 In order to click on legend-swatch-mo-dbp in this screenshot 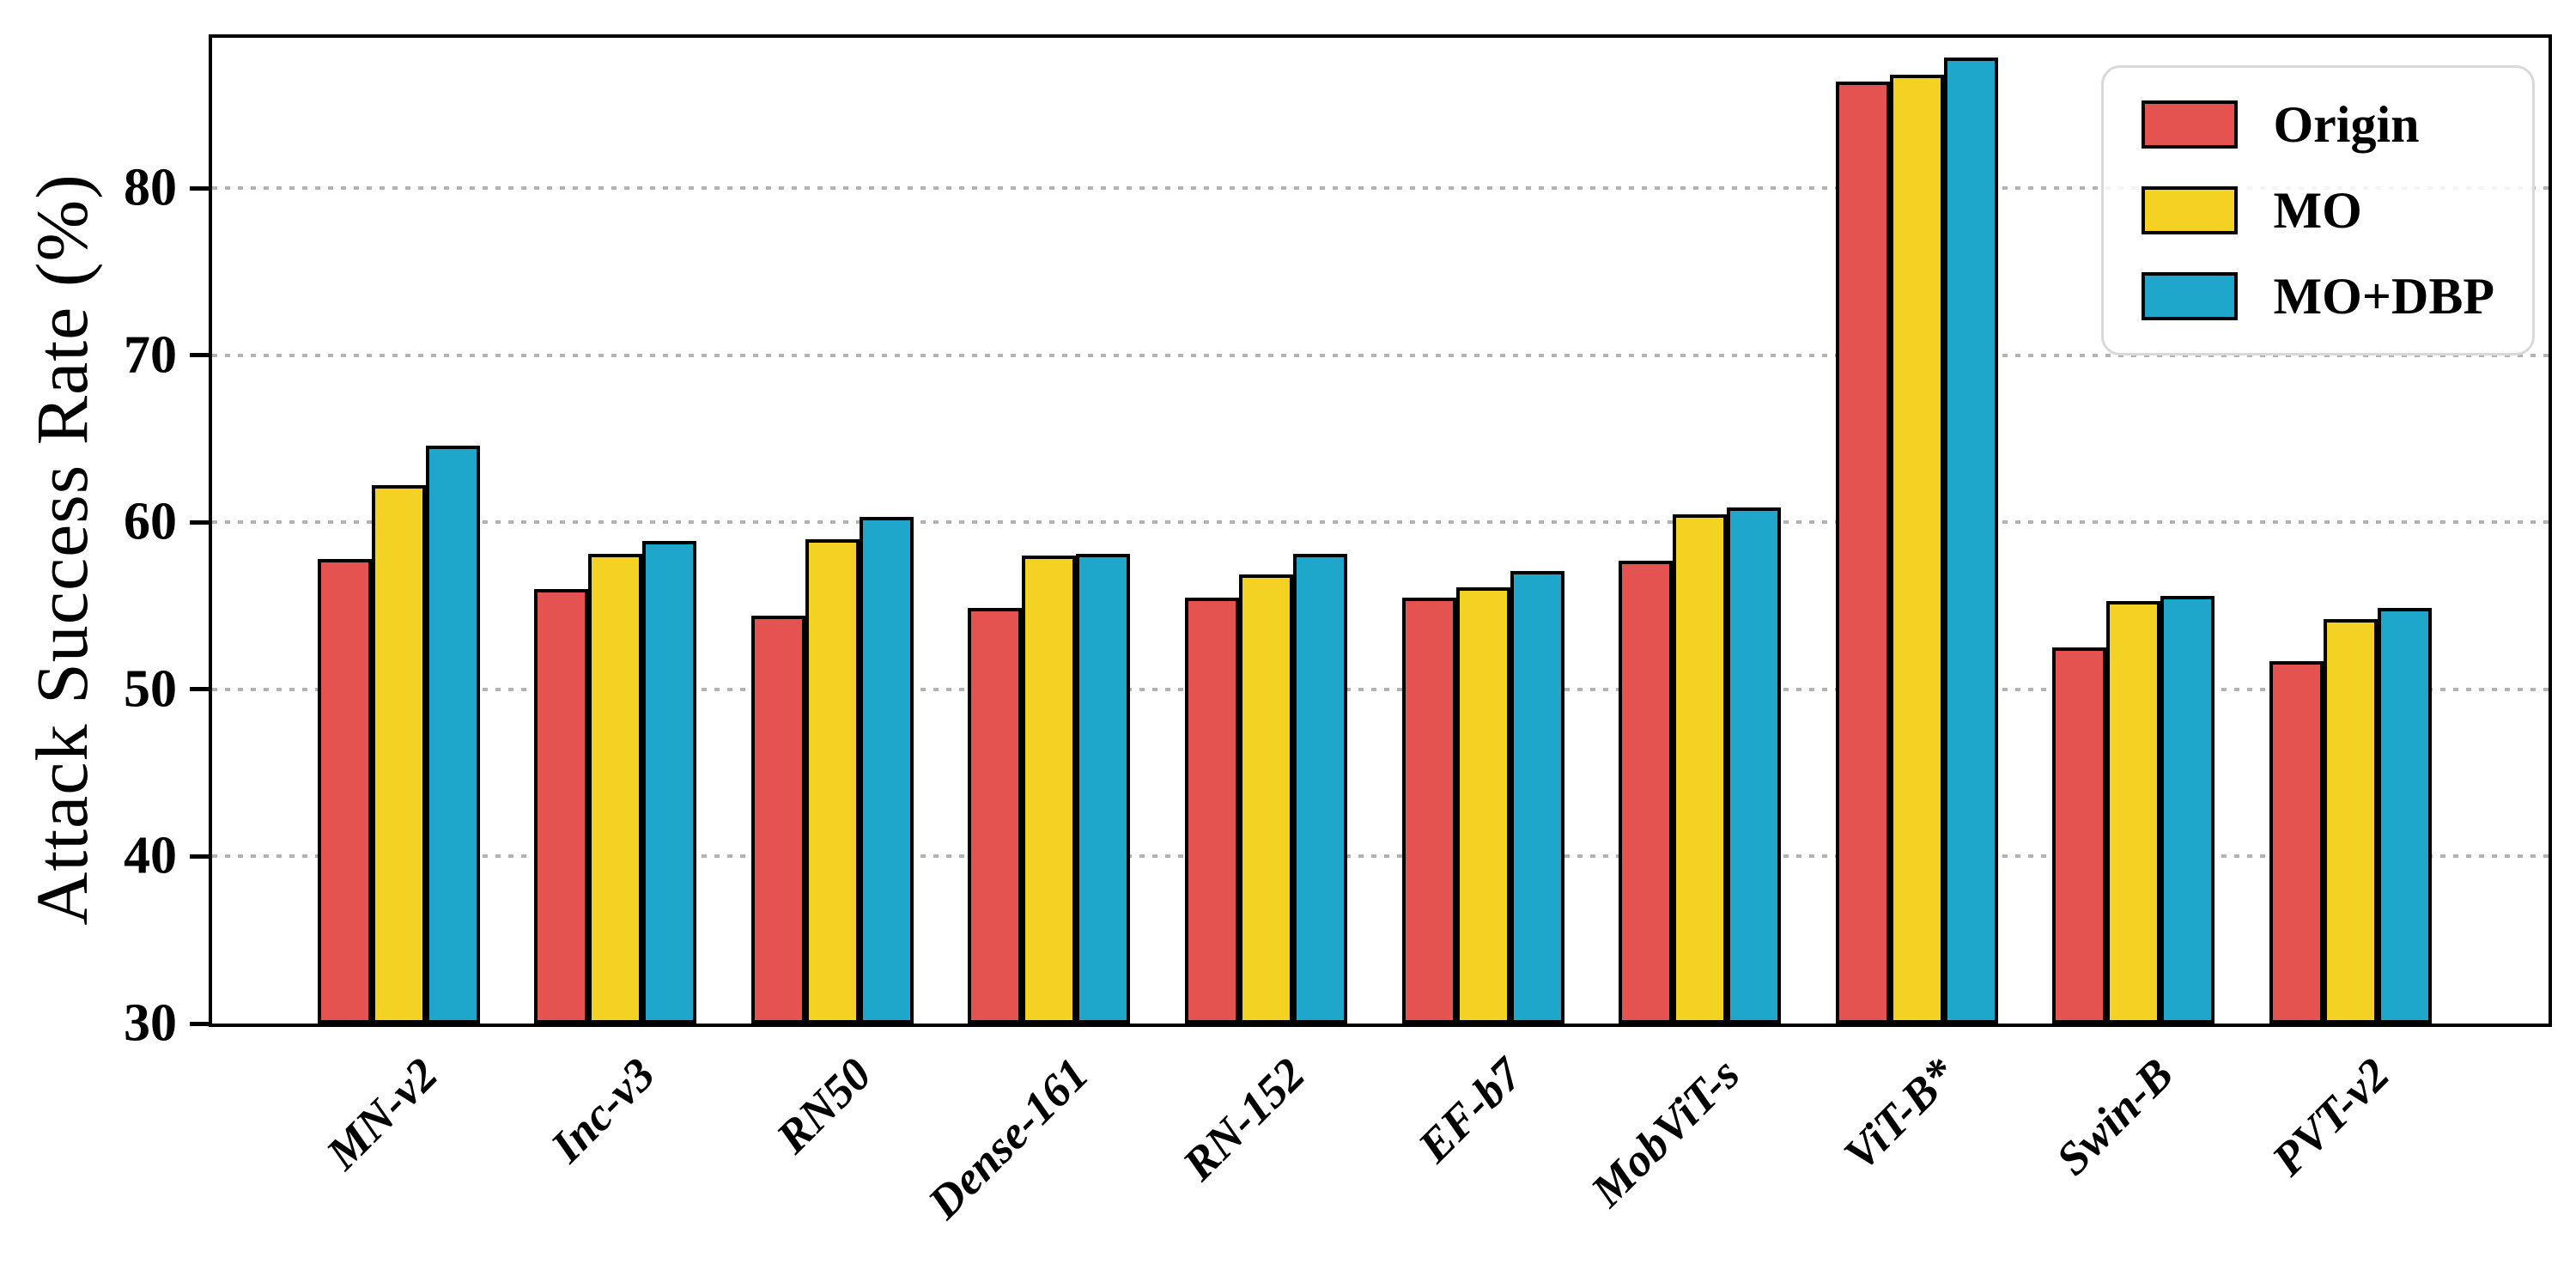, I will do `click(2189, 296)`.